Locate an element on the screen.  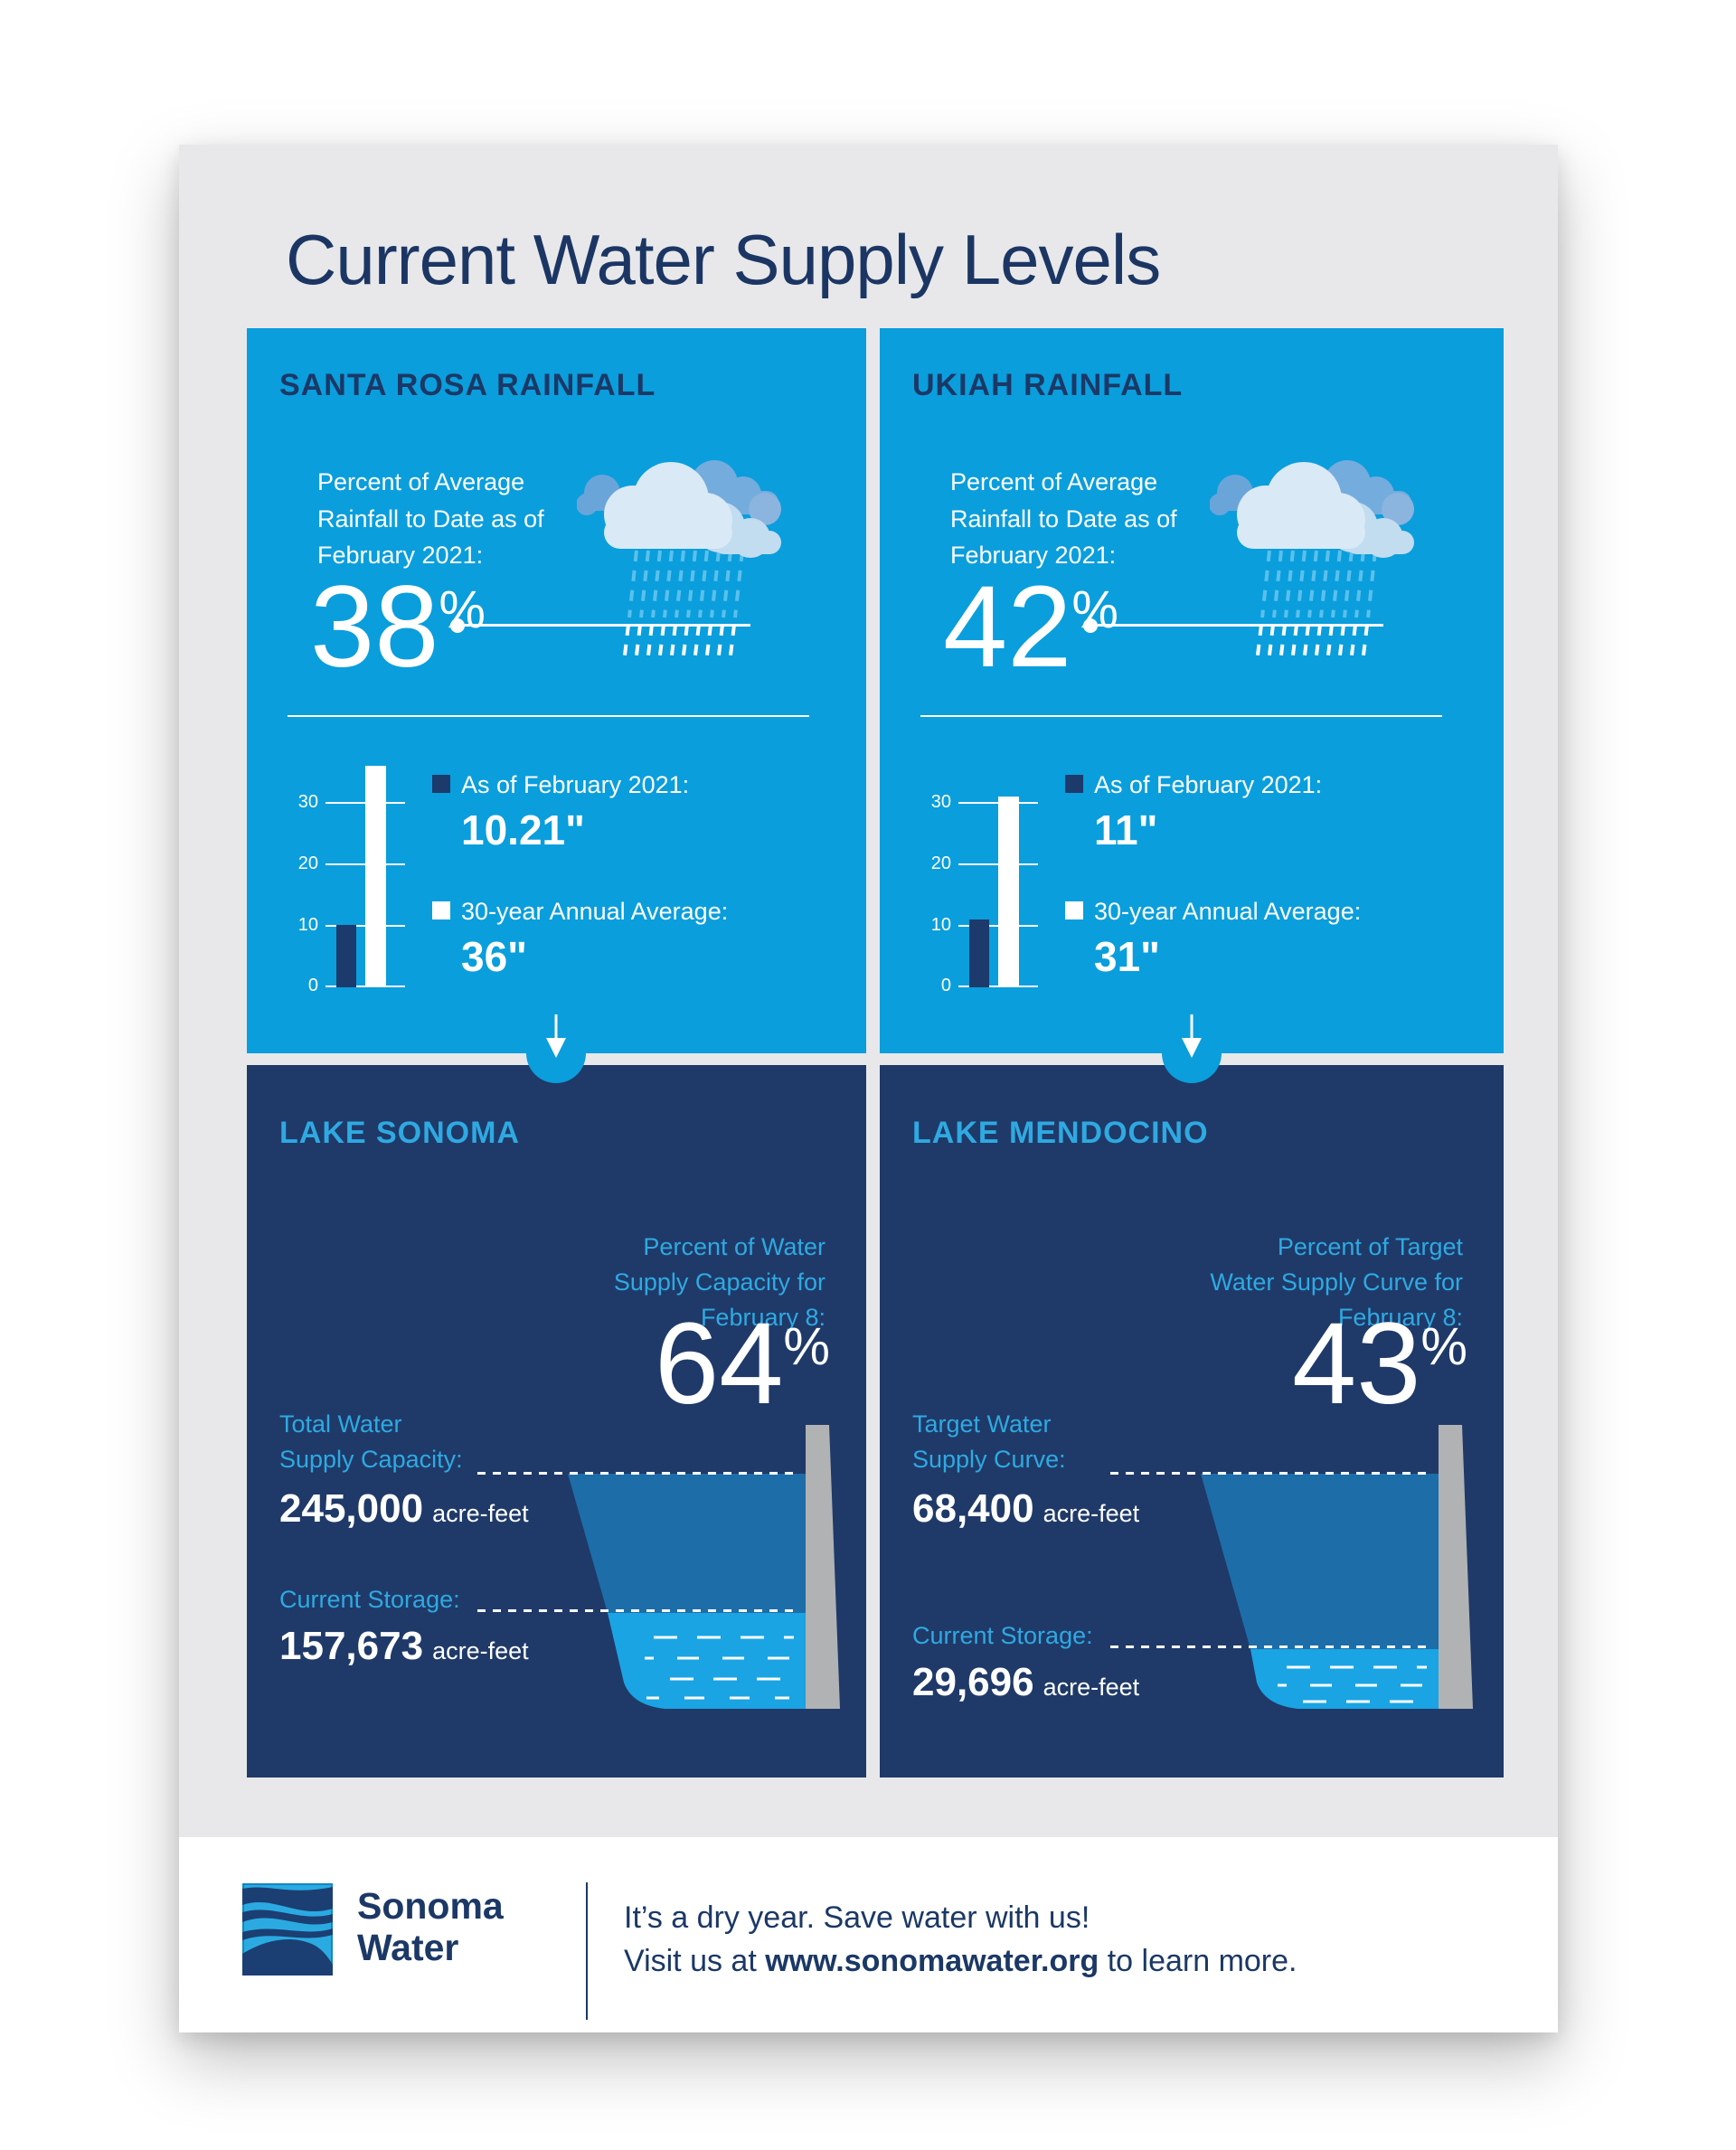
website-url: www.sonomawater.org is located at coordinates (932, 1961).